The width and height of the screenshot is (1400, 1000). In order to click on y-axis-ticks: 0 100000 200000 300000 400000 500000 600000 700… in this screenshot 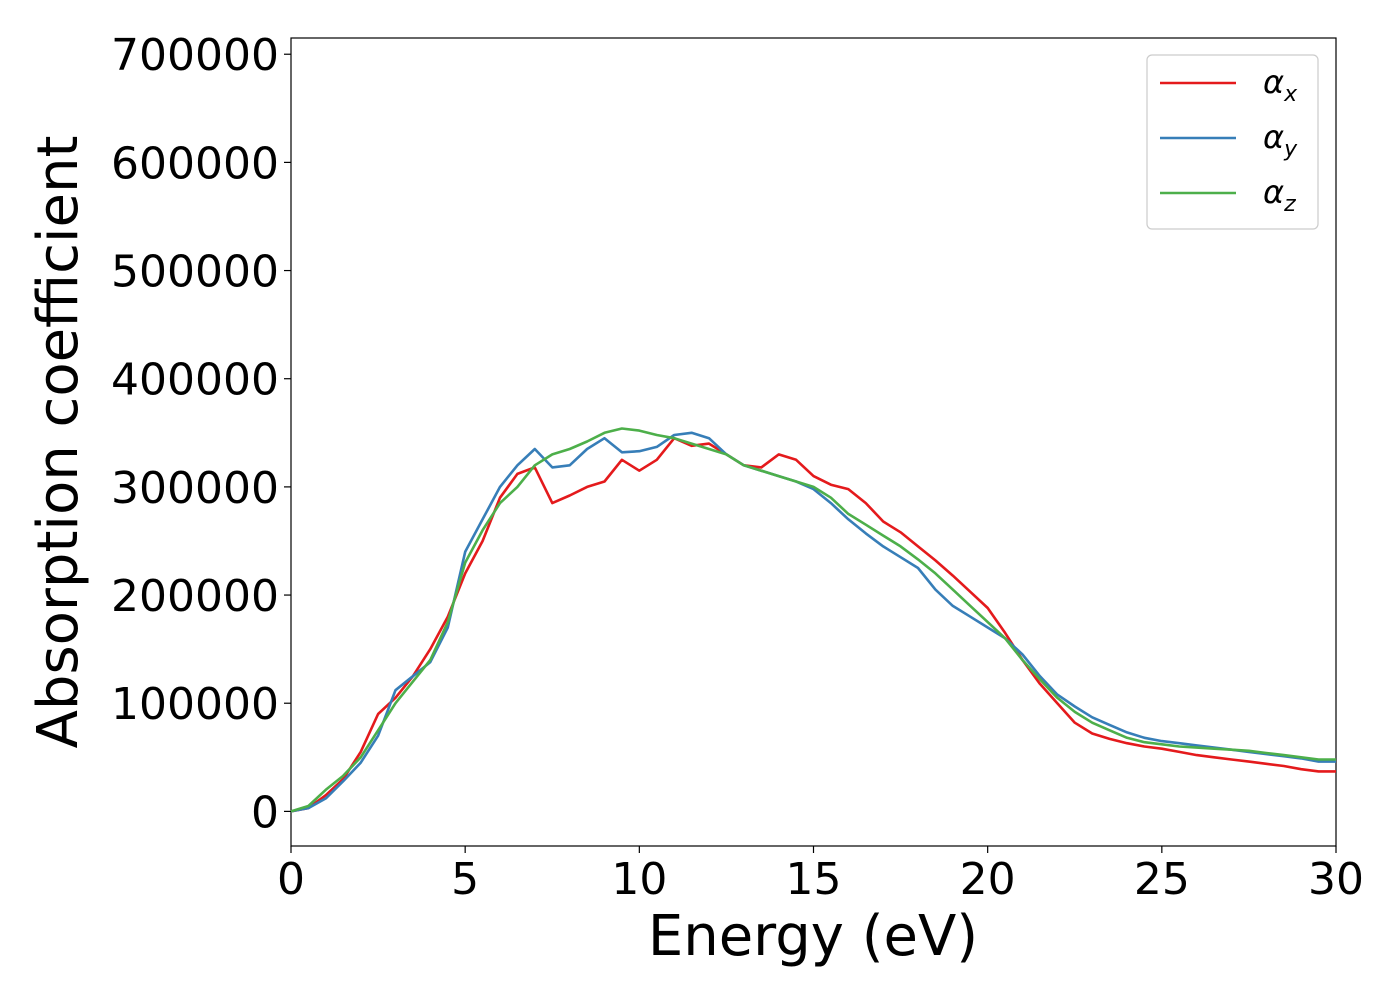, I will do `click(201, 434)`.